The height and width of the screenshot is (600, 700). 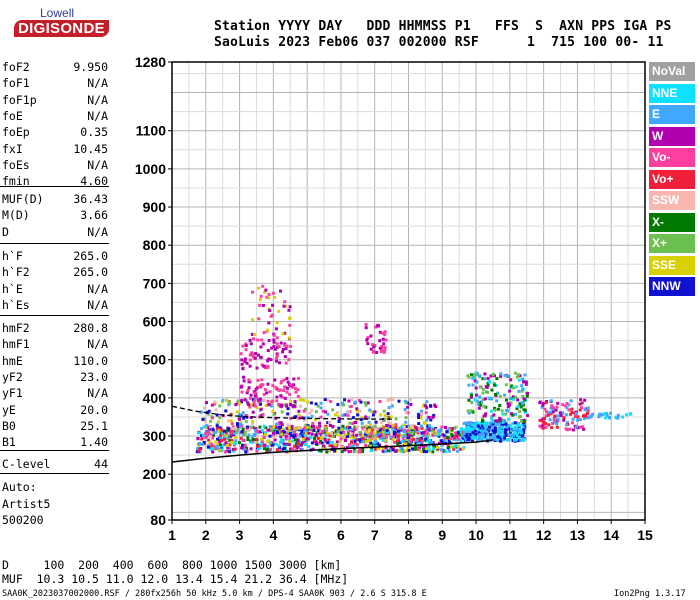 I want to click on autoscale-program: Artist5, so click(x=26, y=504).